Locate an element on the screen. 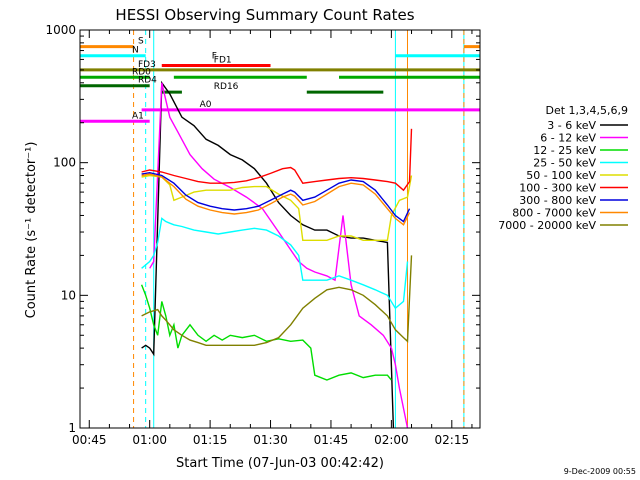  x-tick-label-6: 02:15 is located at coordinates (452, 440).